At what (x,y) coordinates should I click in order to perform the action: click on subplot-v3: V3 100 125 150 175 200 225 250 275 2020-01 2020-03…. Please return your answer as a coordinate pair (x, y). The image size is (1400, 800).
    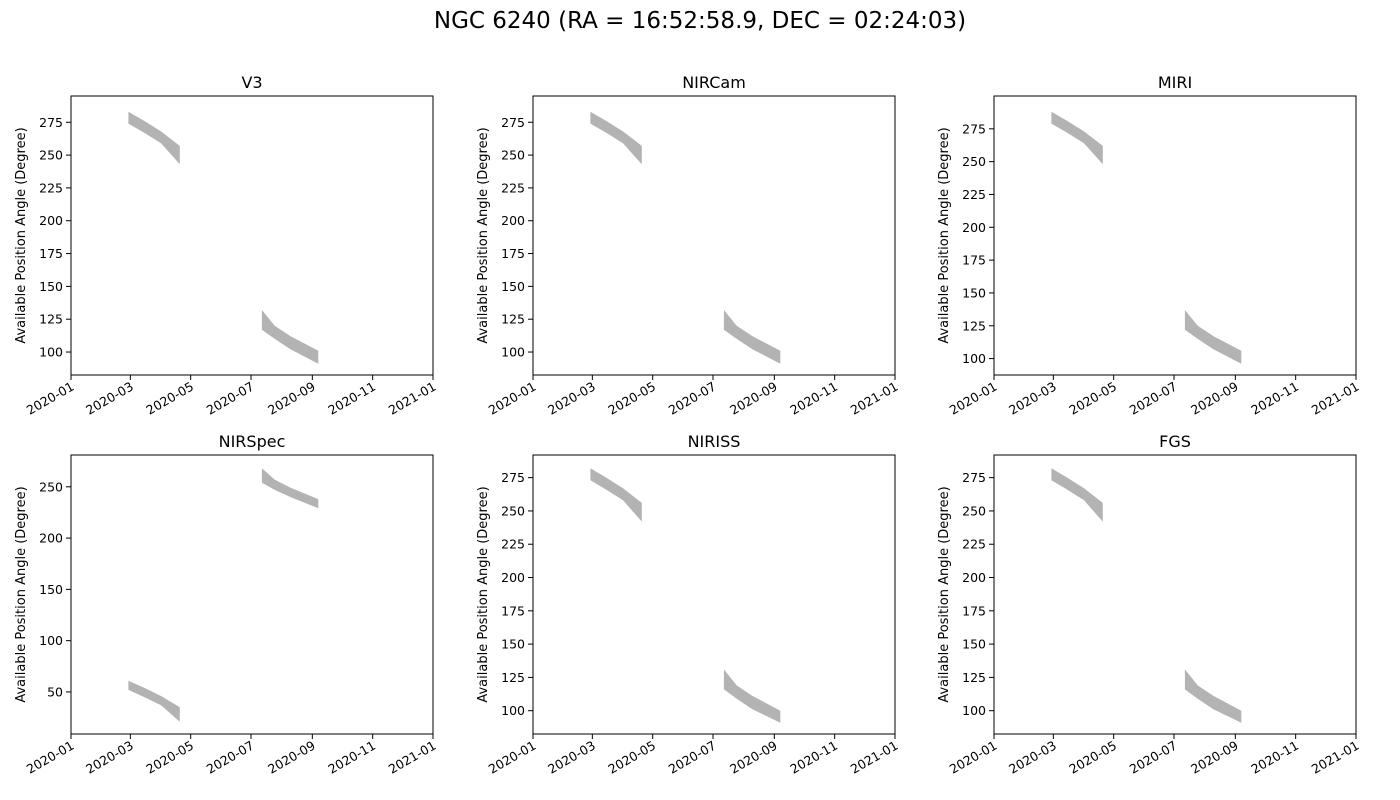
    Looking at the image, I should click on (226, 245).